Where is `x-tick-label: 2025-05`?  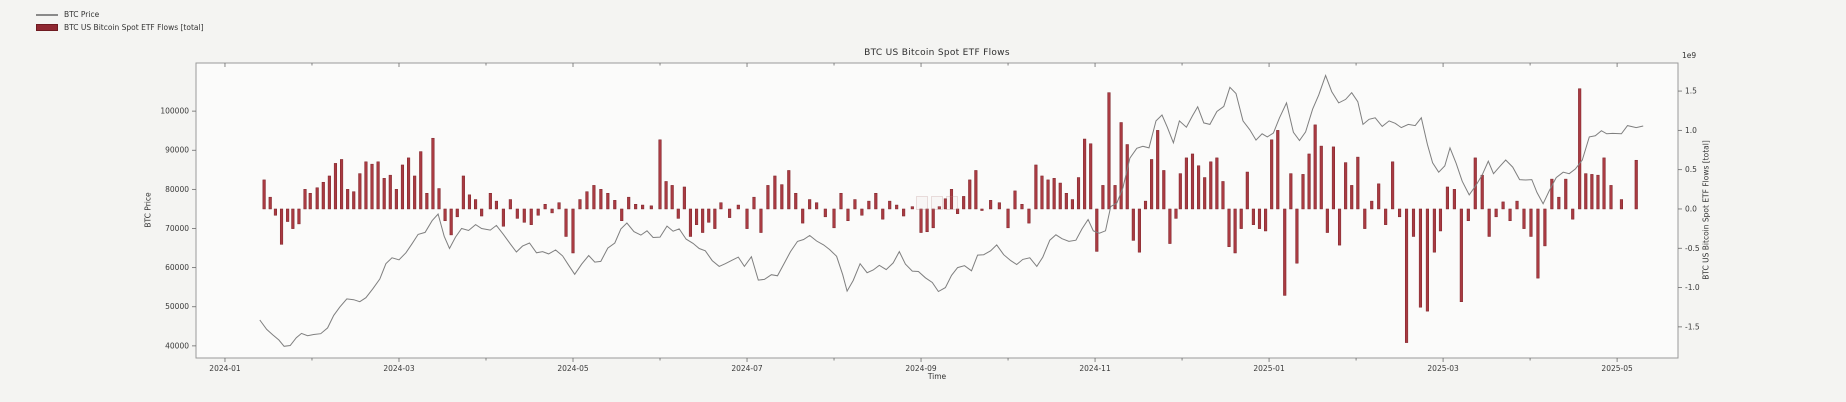
x-tick-label: 2025-05 is located at coordinates (1617, 368).